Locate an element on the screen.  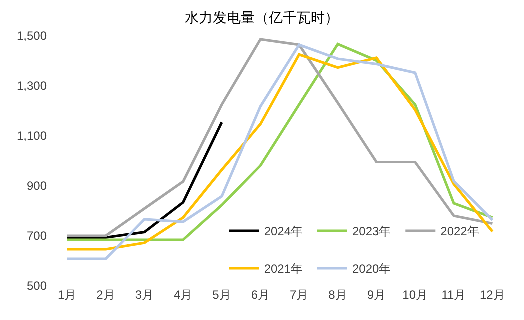
legend-label: 2022年 is located at coordinates (460, 231).